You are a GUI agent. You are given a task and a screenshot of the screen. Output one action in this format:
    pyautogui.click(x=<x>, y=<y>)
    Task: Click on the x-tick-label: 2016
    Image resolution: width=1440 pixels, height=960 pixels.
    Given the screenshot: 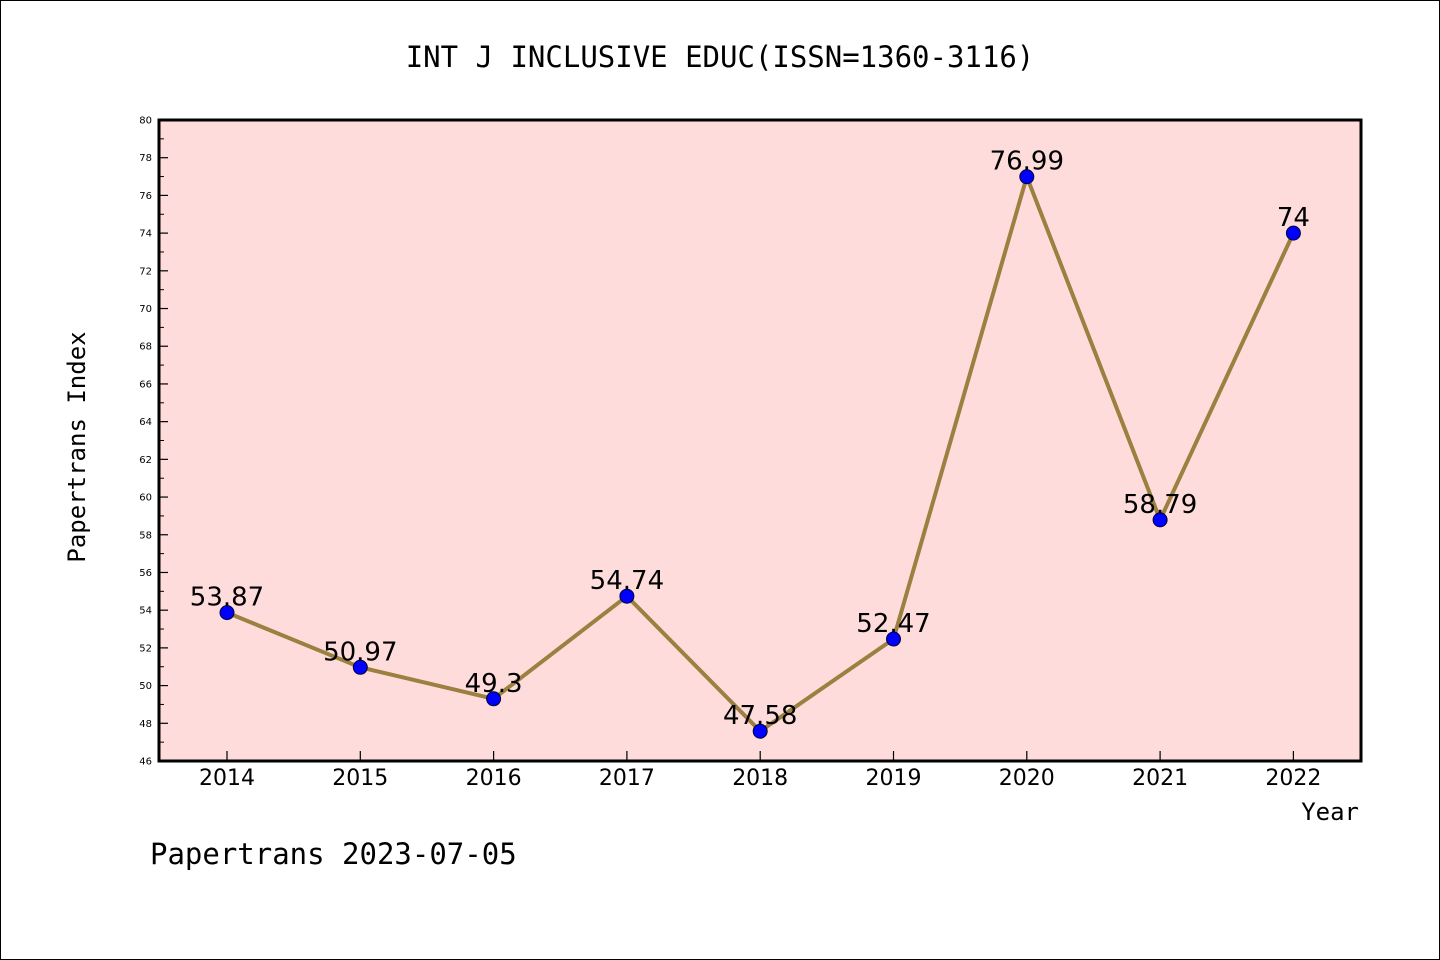 What is the action you would take?
    pyautogui.click(x=494, y=778)
    